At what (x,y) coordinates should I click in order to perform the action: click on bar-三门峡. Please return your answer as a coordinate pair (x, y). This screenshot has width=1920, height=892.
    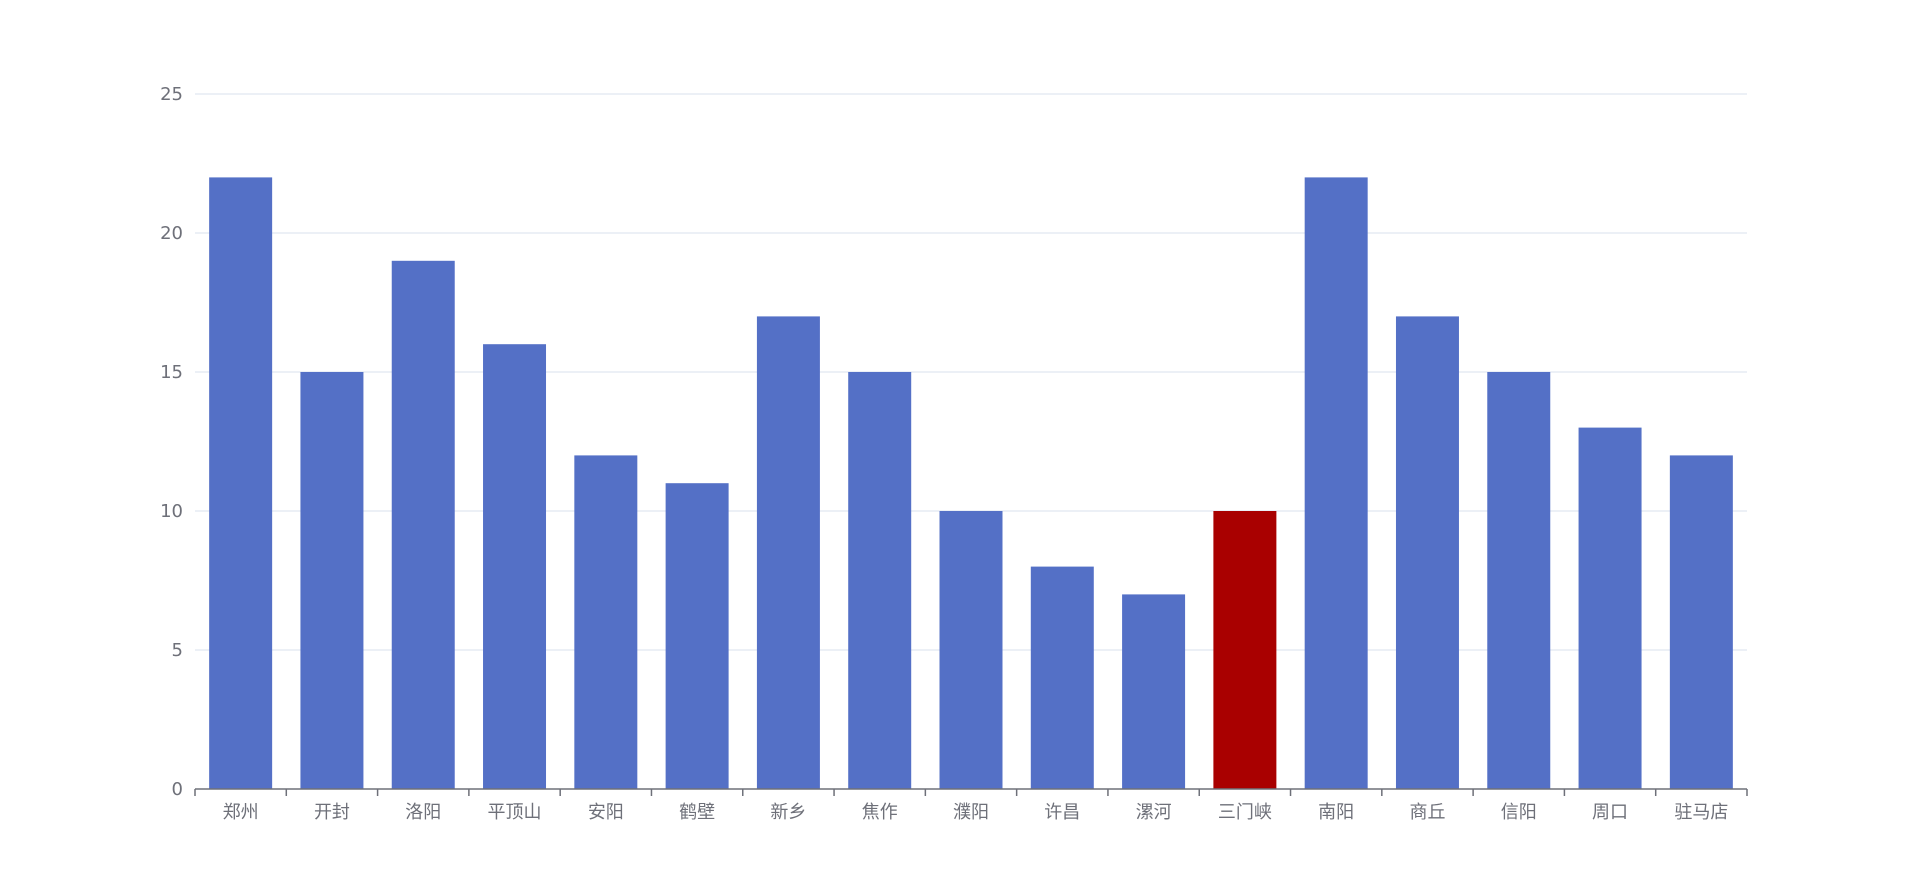
    Looking at the image, I should click on (1245, 650).